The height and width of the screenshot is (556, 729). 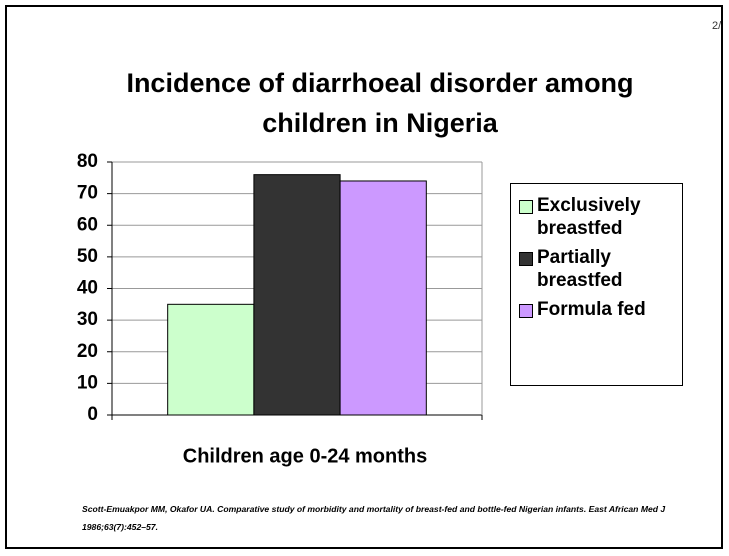 I want to click on legend-label: Partially breastfed, so click(x=580, y=269).